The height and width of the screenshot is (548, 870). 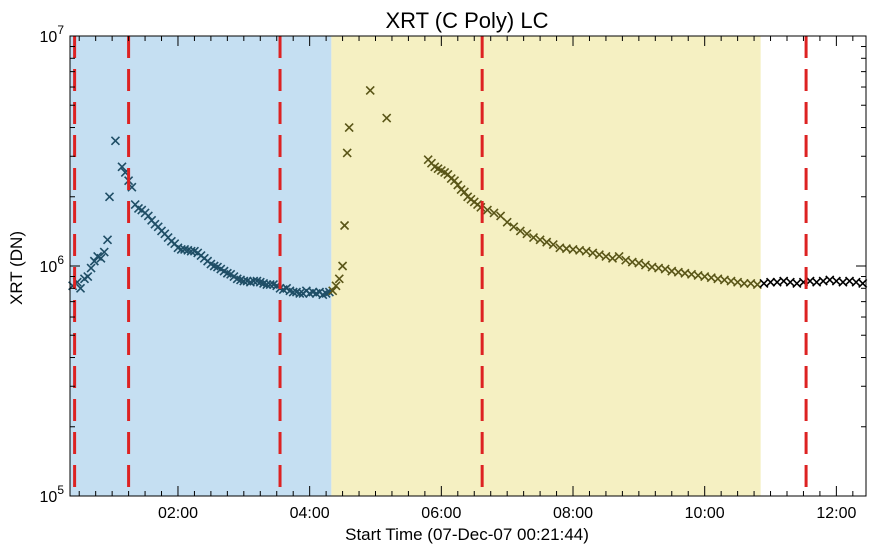 What do you see at coordinates (466, 20) in the screenshot?
I see `chart-title: XRT (C Poly) LC` at bounding box center [466, 20].